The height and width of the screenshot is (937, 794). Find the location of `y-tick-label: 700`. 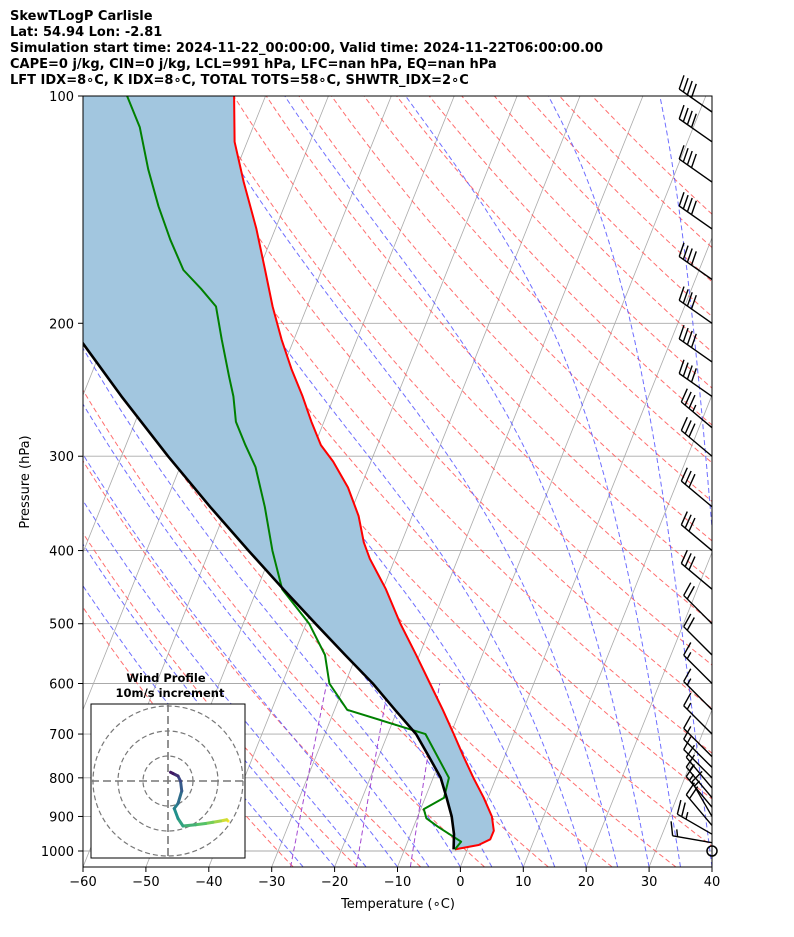

y-tick-label: 700 is located at coordinates (61, 735).